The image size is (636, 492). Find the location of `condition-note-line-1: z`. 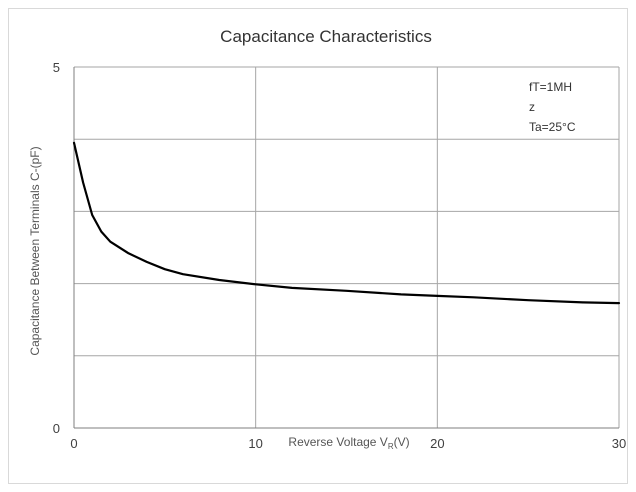

condition-note-line-1: z is located at coordinates (532, 107).